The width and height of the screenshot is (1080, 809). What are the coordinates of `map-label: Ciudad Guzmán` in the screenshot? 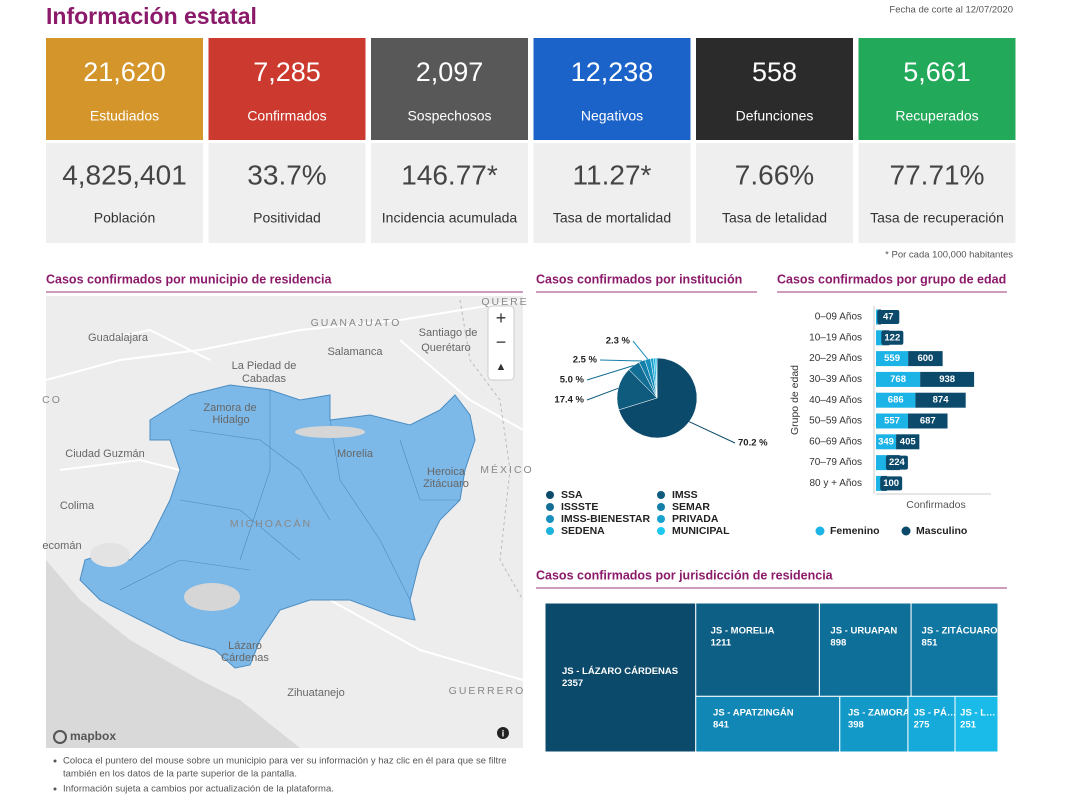 It's located at (105, 454).